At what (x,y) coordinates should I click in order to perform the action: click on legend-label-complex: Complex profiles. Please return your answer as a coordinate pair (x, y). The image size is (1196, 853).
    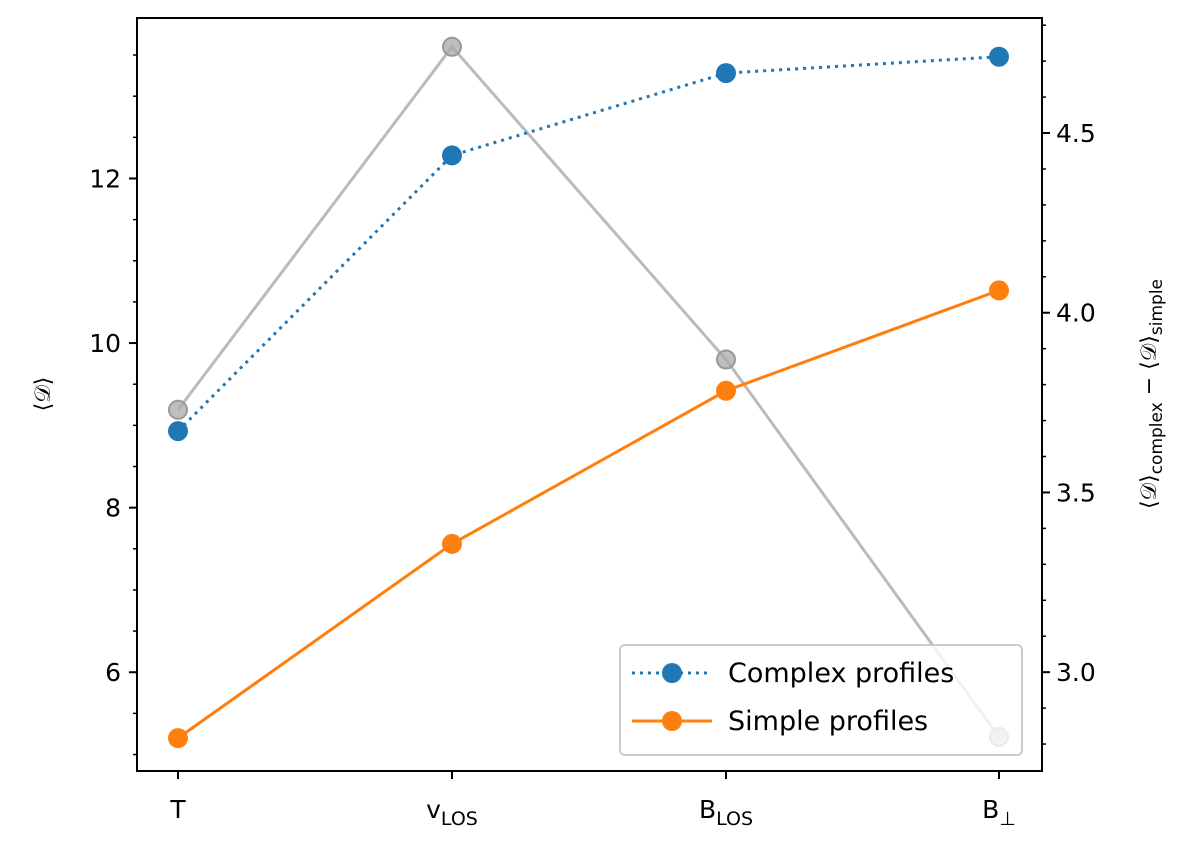
    Looking at the image, I should click on (841, 673).